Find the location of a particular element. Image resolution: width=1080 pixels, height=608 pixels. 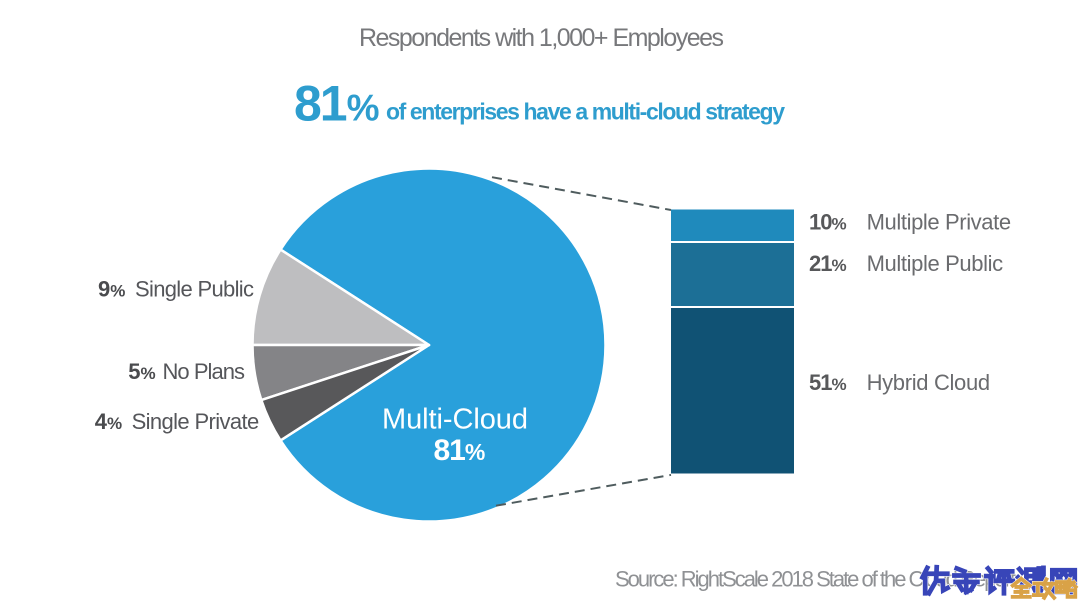

svg-text: Hybrid Cloud is located at coordinates (929, 382).